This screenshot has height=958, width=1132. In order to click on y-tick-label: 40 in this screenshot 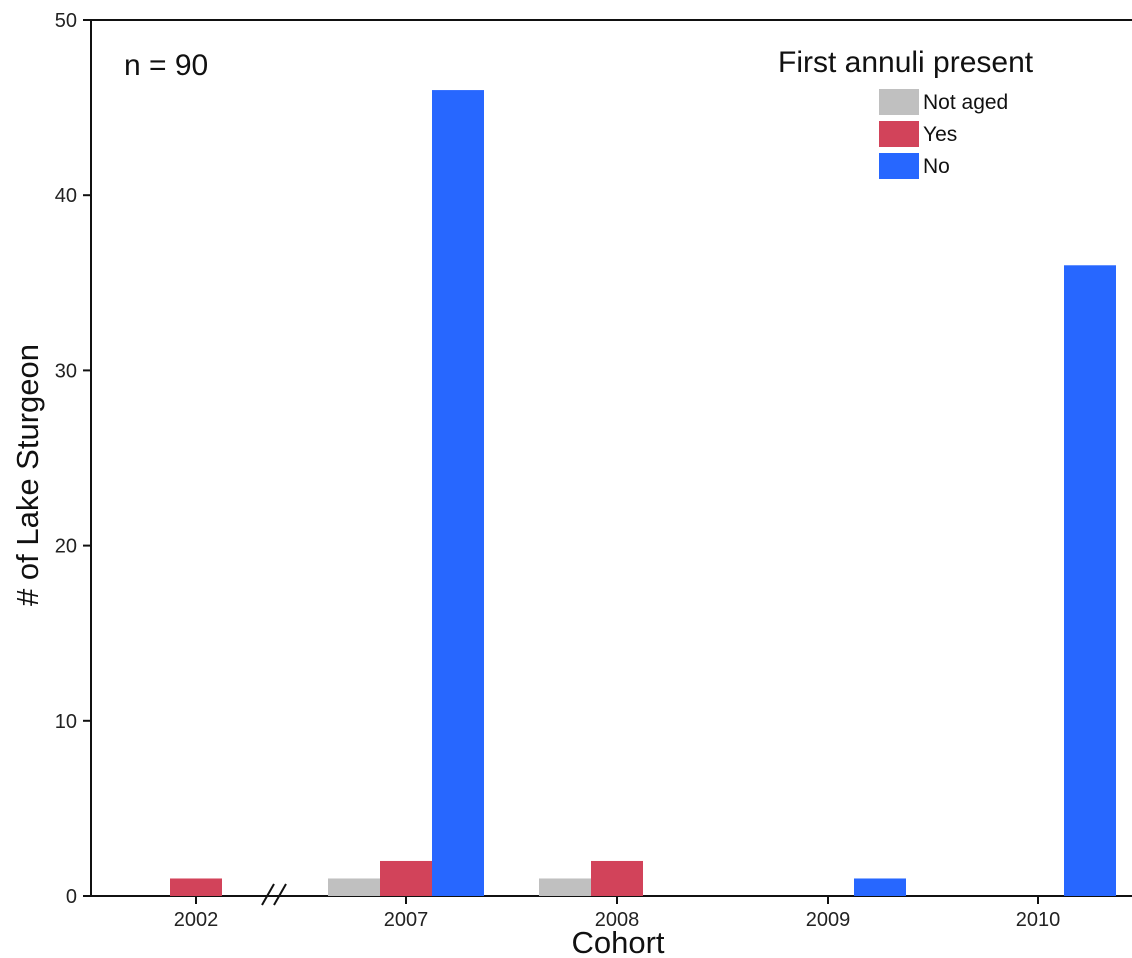, I will do `click(66, 196)`.